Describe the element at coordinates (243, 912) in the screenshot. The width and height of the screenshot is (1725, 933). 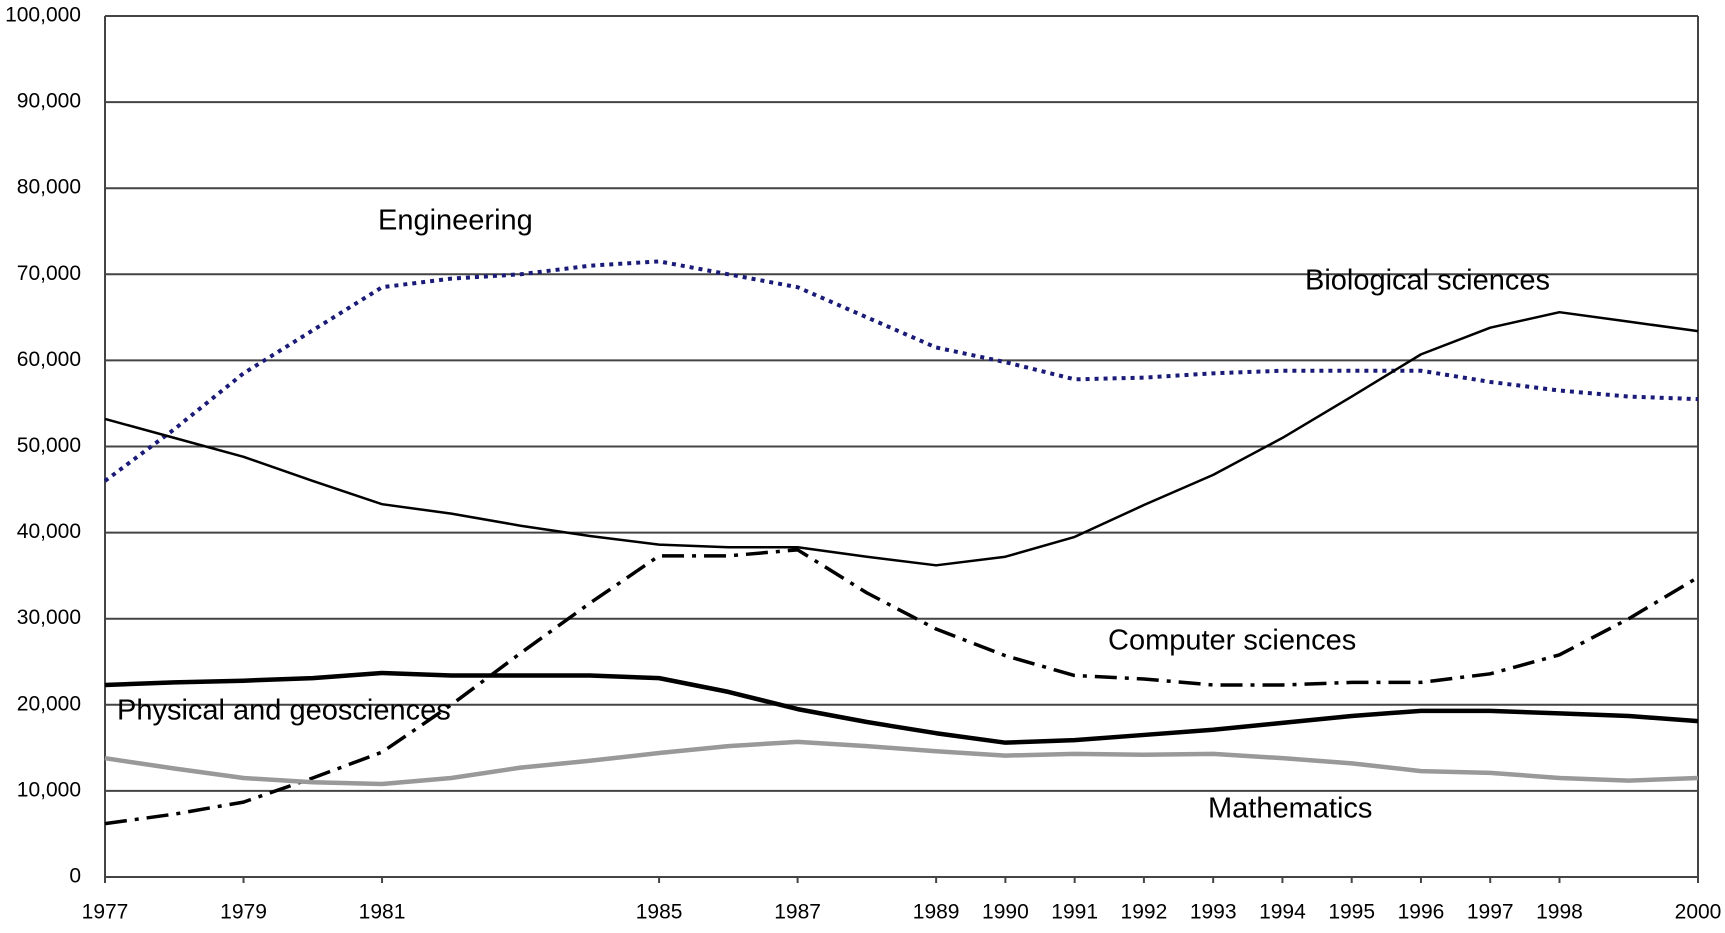
I see `x-tick-label: 1979` at that location.